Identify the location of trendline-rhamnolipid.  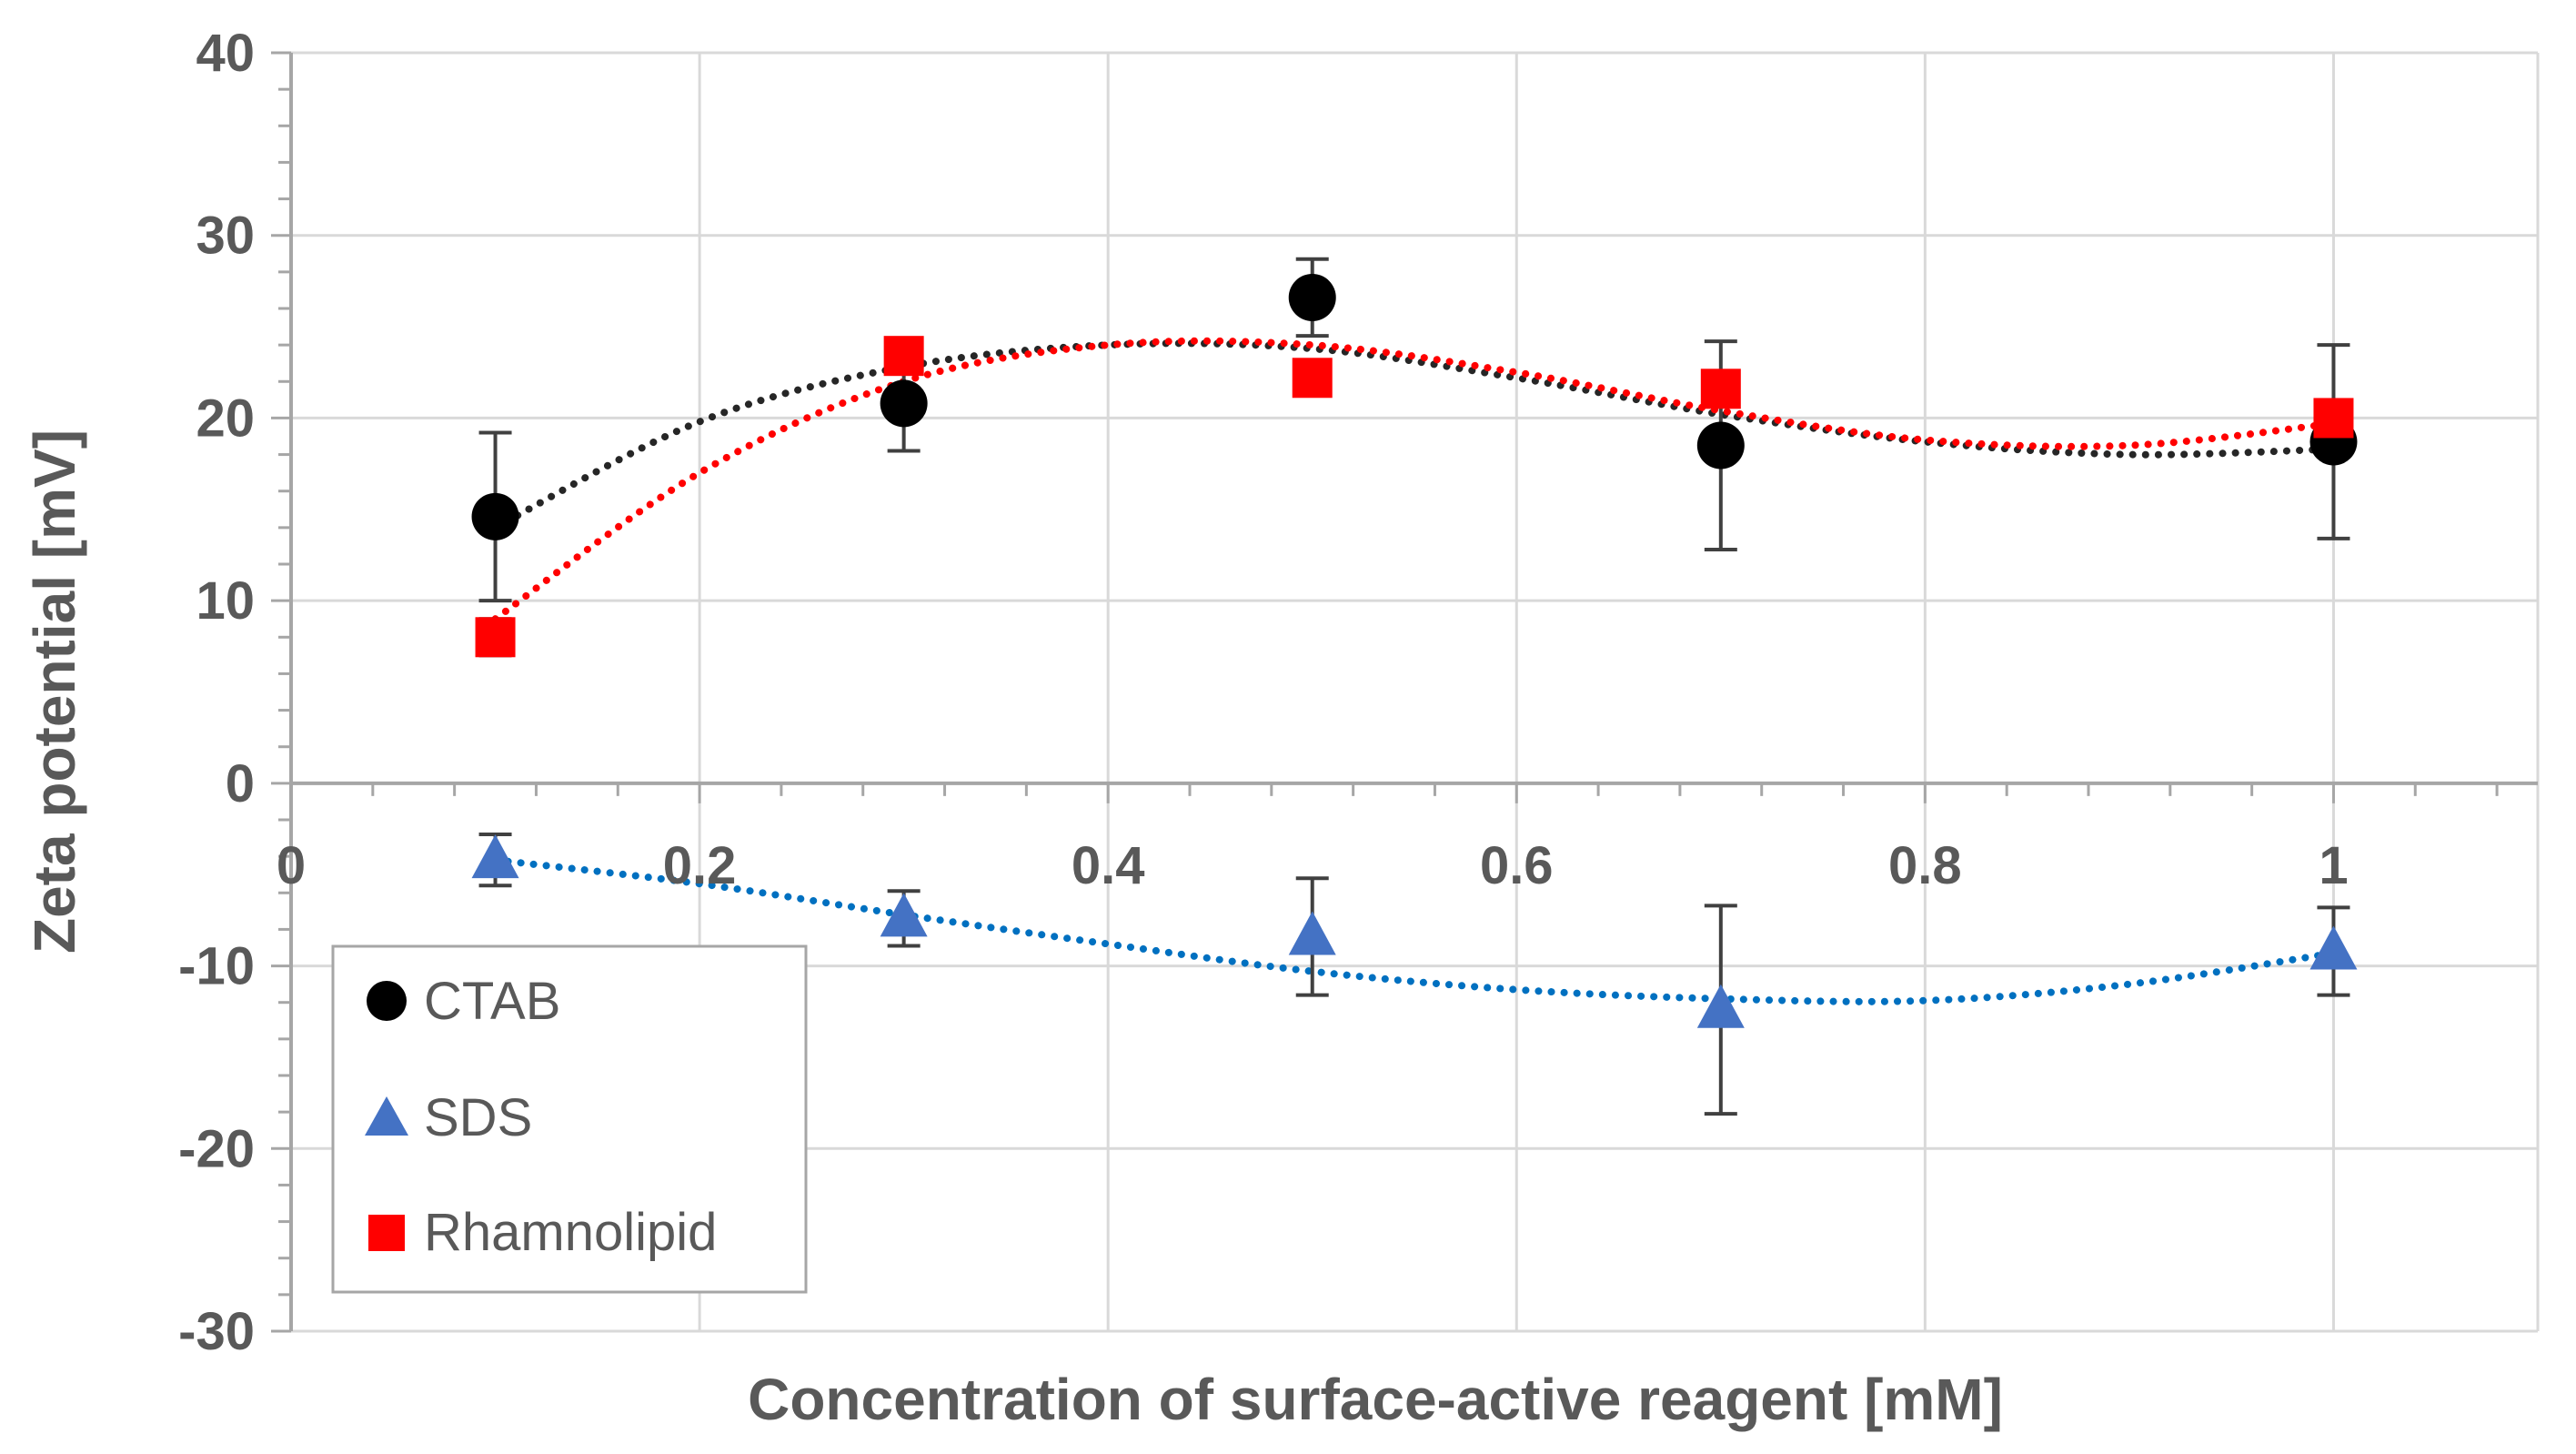
(1414, 480).